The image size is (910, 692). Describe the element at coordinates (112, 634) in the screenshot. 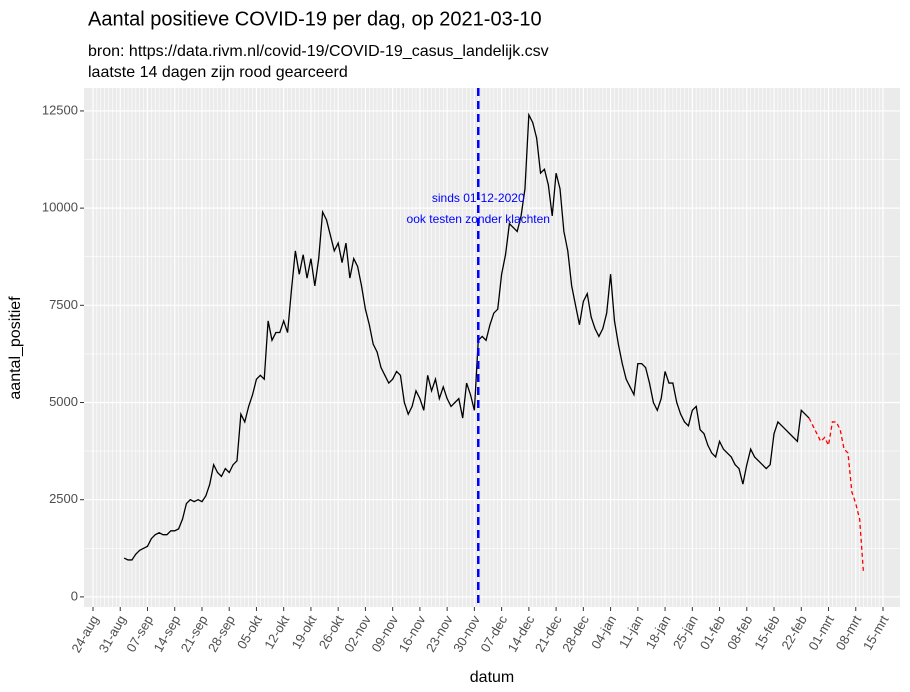

I see `x-tick-label: 31-aug` at that location.